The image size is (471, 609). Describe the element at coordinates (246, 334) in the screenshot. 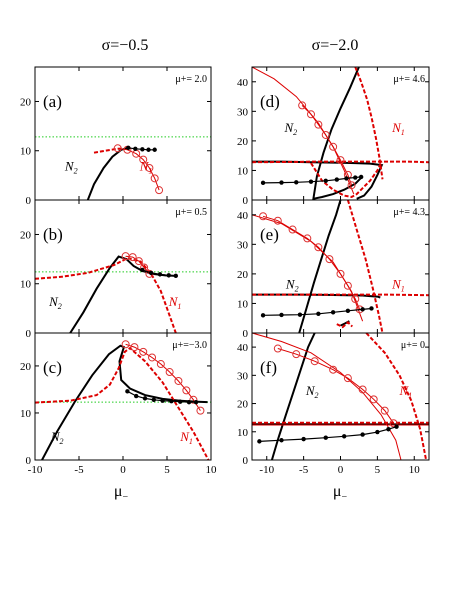

I see `y-tick-label-e-0: 0` at that location.